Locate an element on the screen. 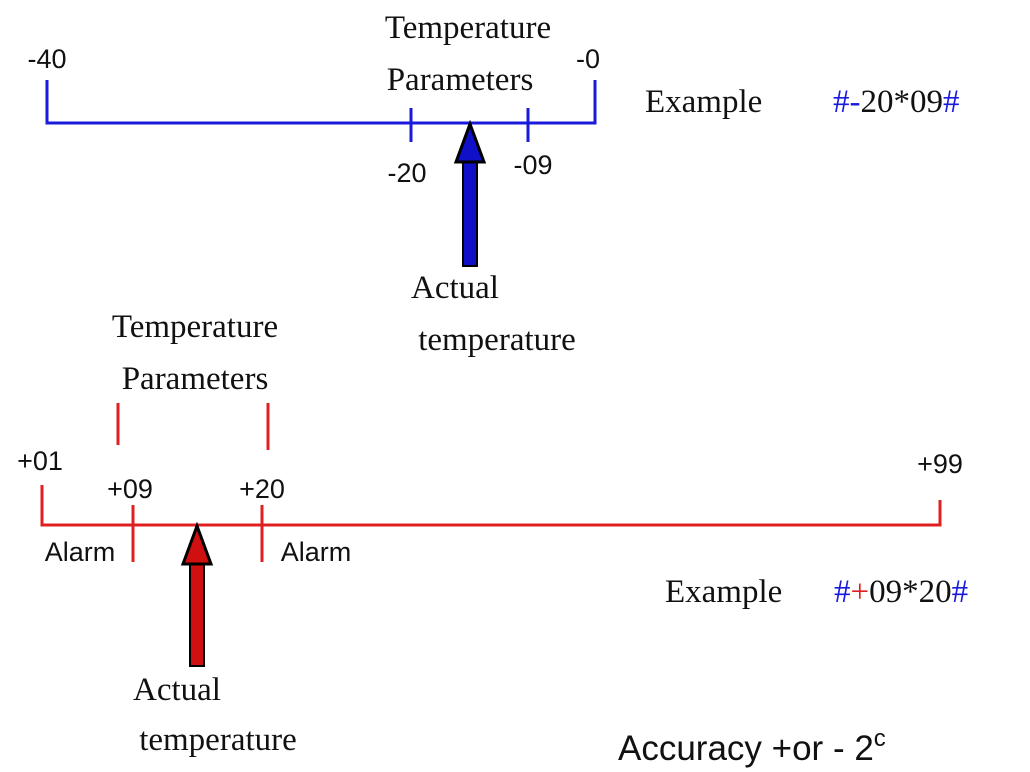  label: -40 is located at coordinates (46, 59).